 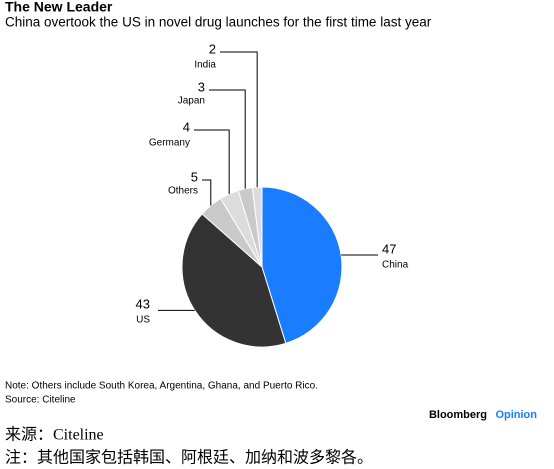 I want to click on brand: Bloomberg, so click(x=458, y=415).